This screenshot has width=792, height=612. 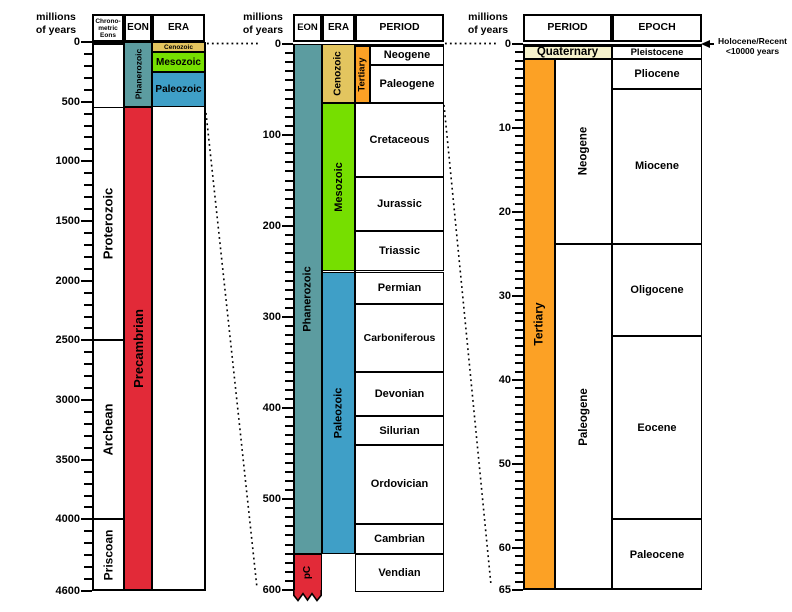 I want to click on segment-label: Vendian, so click(x=399, y=572).